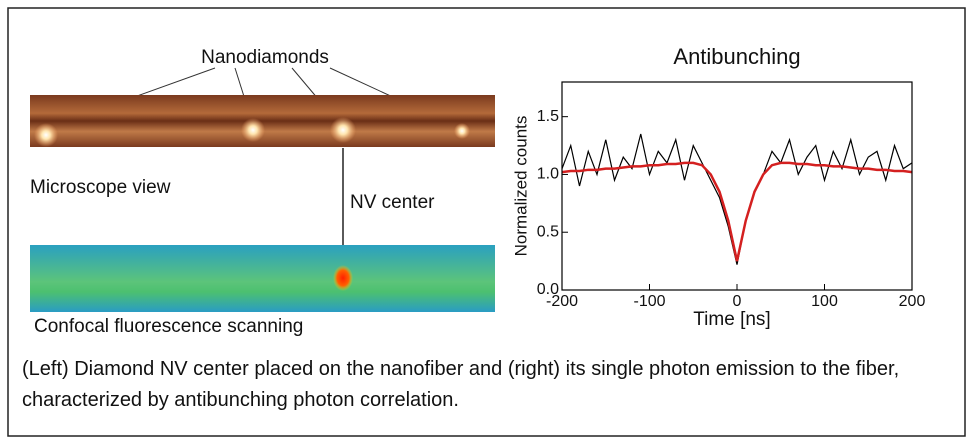  What do you see at coordinates (548, 289) in the screenshot?
I see `y-tick-label: 0.0` at bounding box center [548, 289].